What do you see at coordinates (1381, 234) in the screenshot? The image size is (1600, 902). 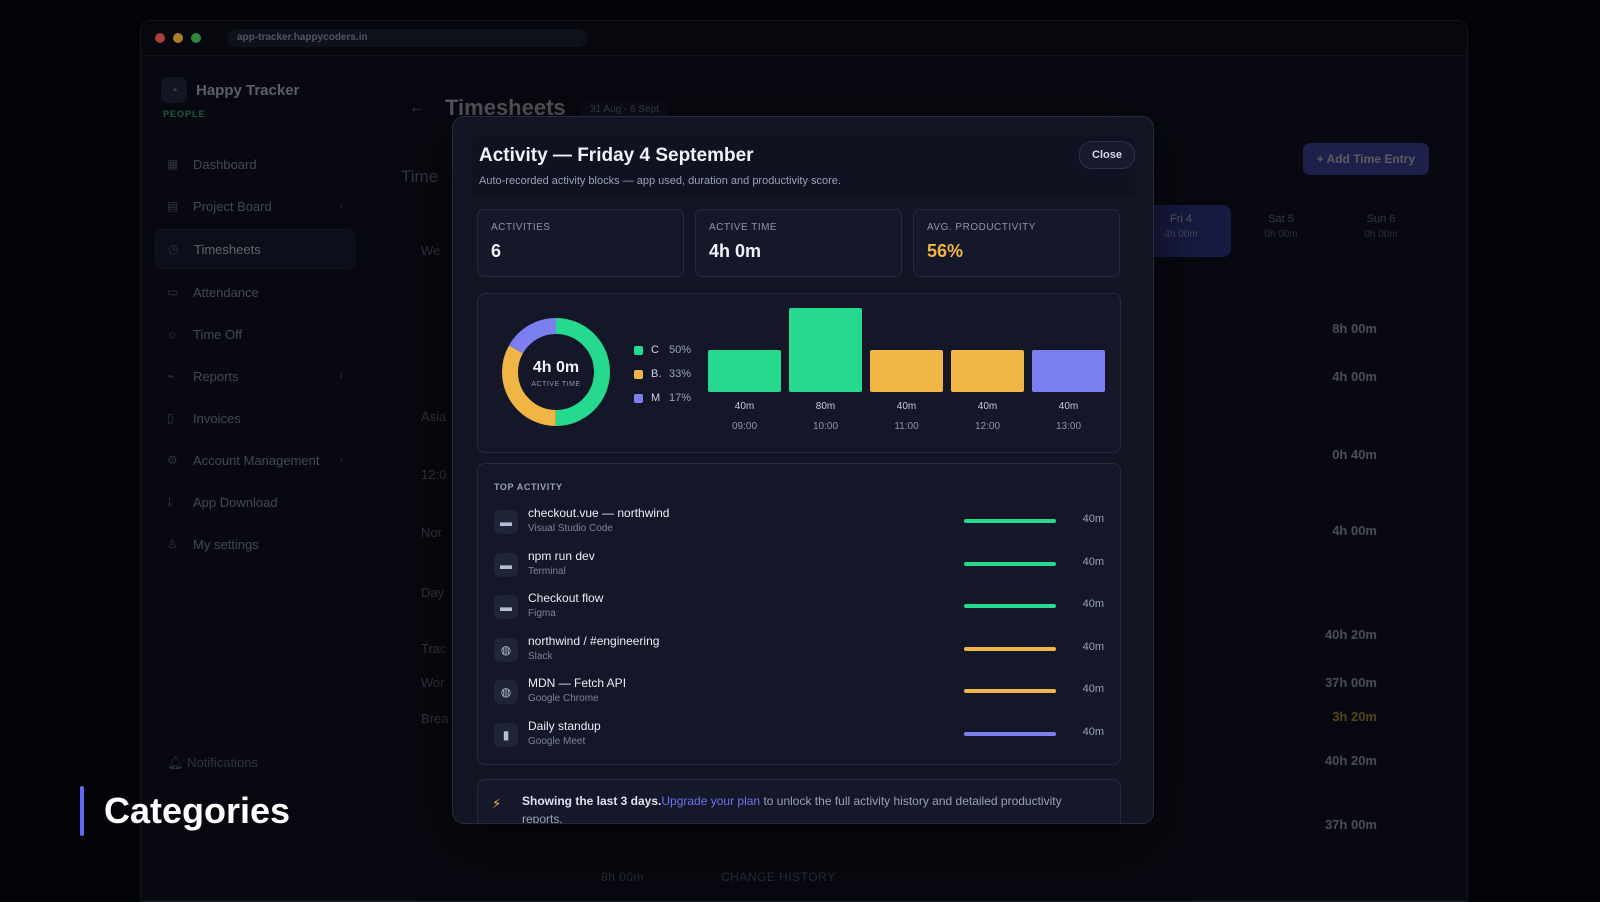 I see `day-hours: 0h 00m` at bounding box center [1381, 234].